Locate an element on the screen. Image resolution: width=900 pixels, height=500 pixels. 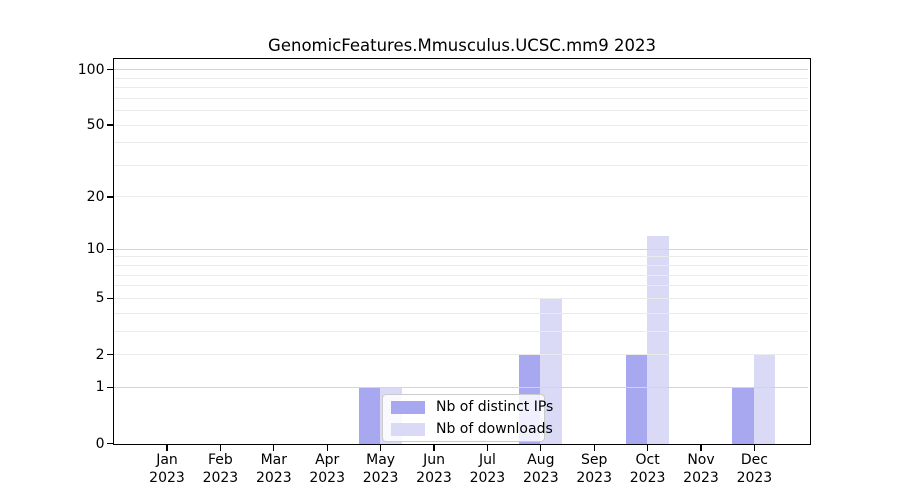
x-tick-label: Oct 2023 is located at coordinates (647, 469).